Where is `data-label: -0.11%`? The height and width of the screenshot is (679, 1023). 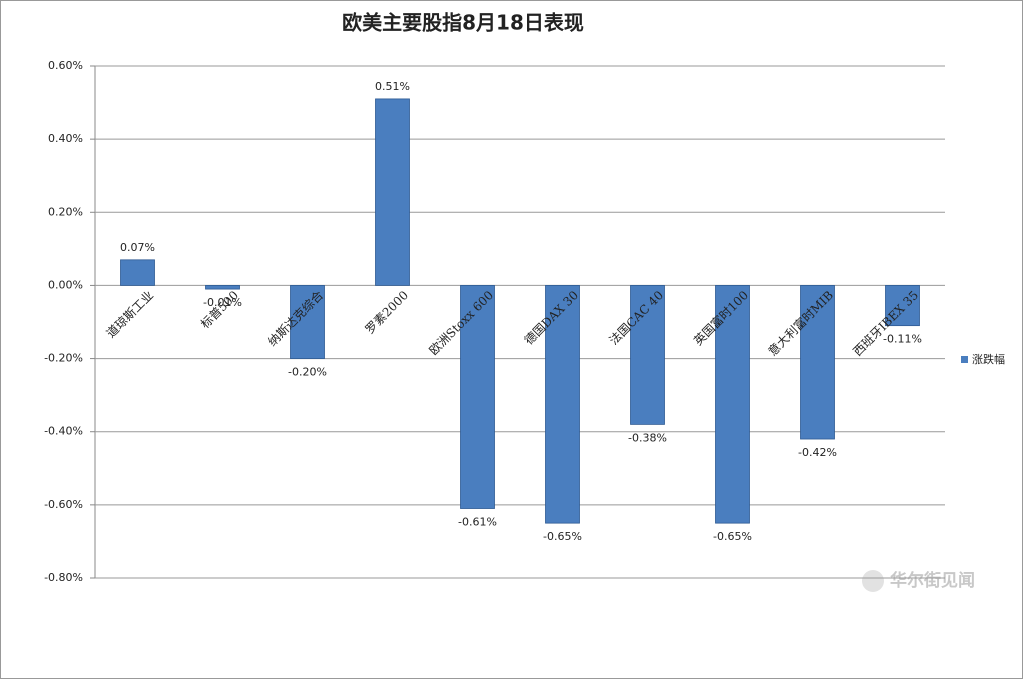
data-label: -0.11% is located at coordinates (902, 339).